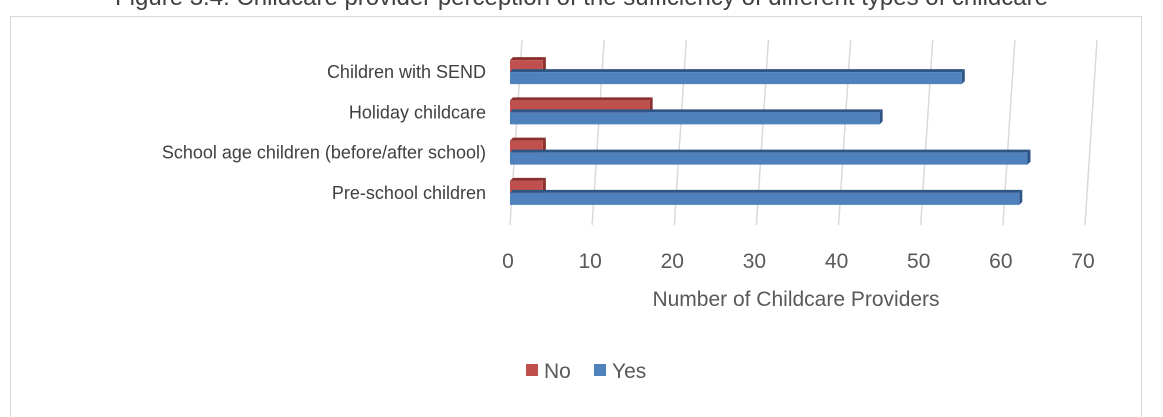  What do you see at coordinates (589, 261) in the screenshot?
I see `x-tick-label: 10` at bounding box center [589, 261].